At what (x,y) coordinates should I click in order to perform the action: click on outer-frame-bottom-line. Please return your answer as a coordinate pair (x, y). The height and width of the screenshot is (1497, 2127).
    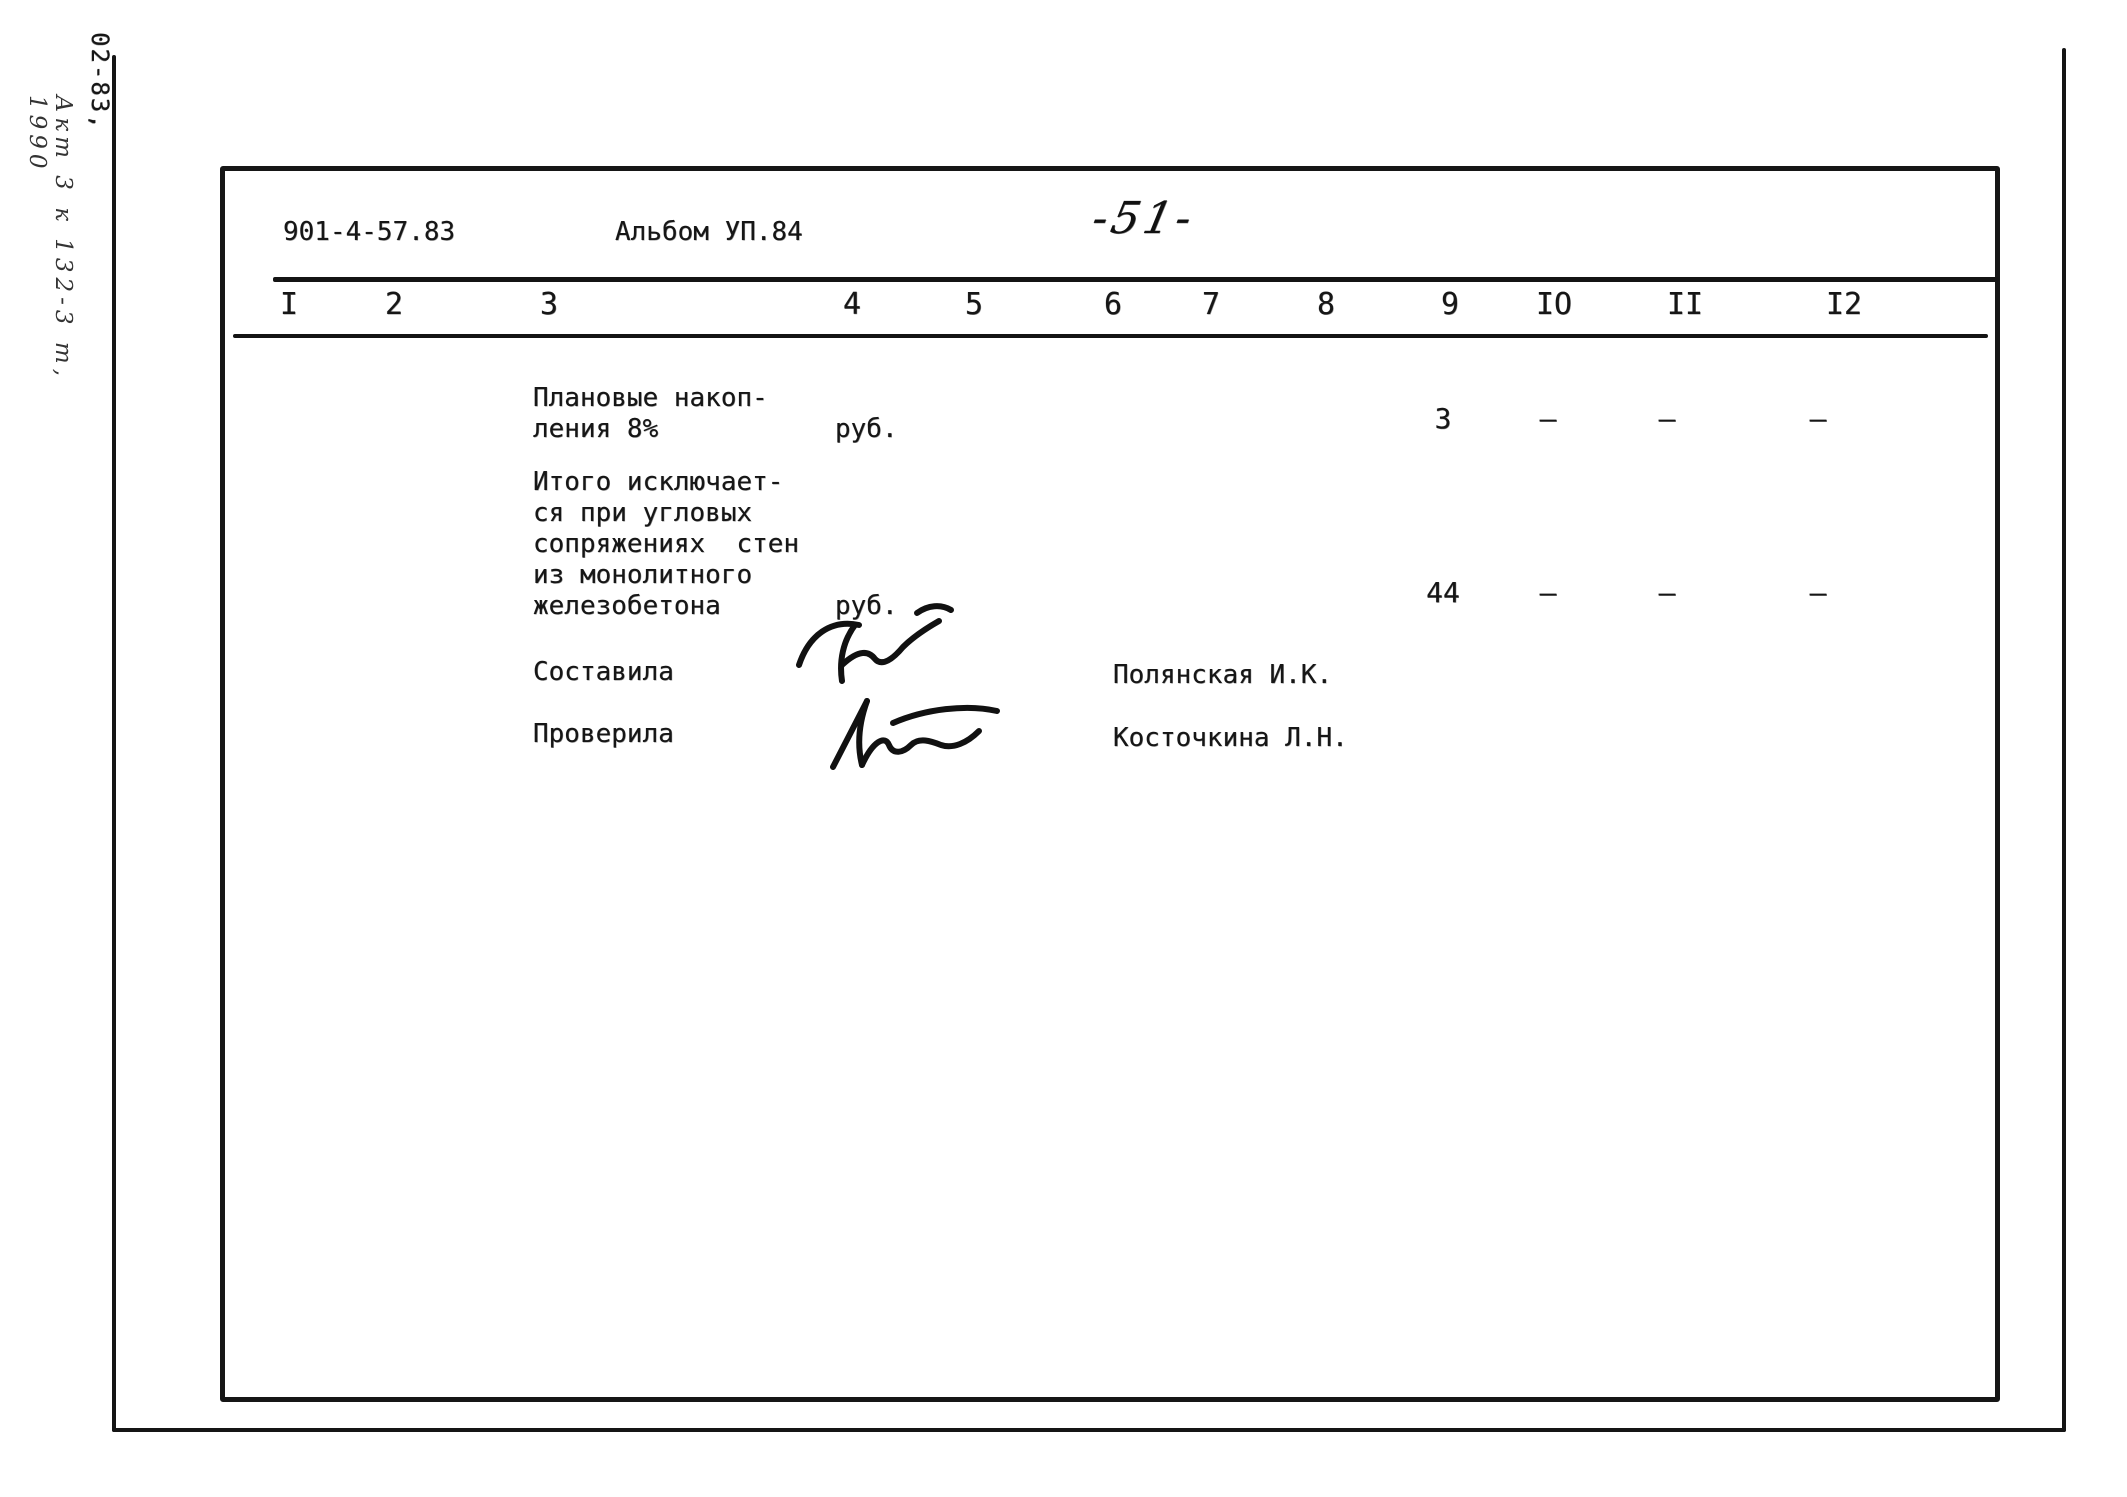
    Looking at the image, I should click on (1089, 1430).